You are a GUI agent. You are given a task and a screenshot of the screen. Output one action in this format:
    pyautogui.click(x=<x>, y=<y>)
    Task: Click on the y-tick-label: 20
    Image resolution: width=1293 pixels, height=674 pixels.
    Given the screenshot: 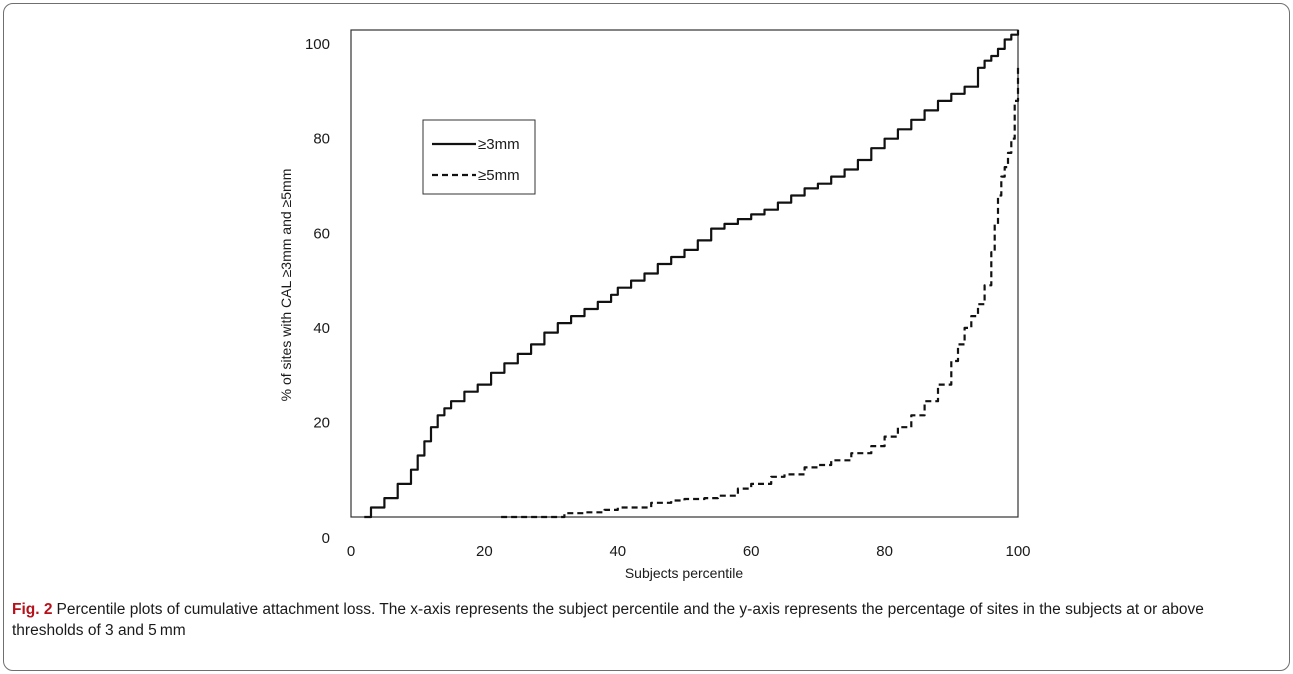 What is the action you would take?
    pyautogui.click(x=321, y=422)
    